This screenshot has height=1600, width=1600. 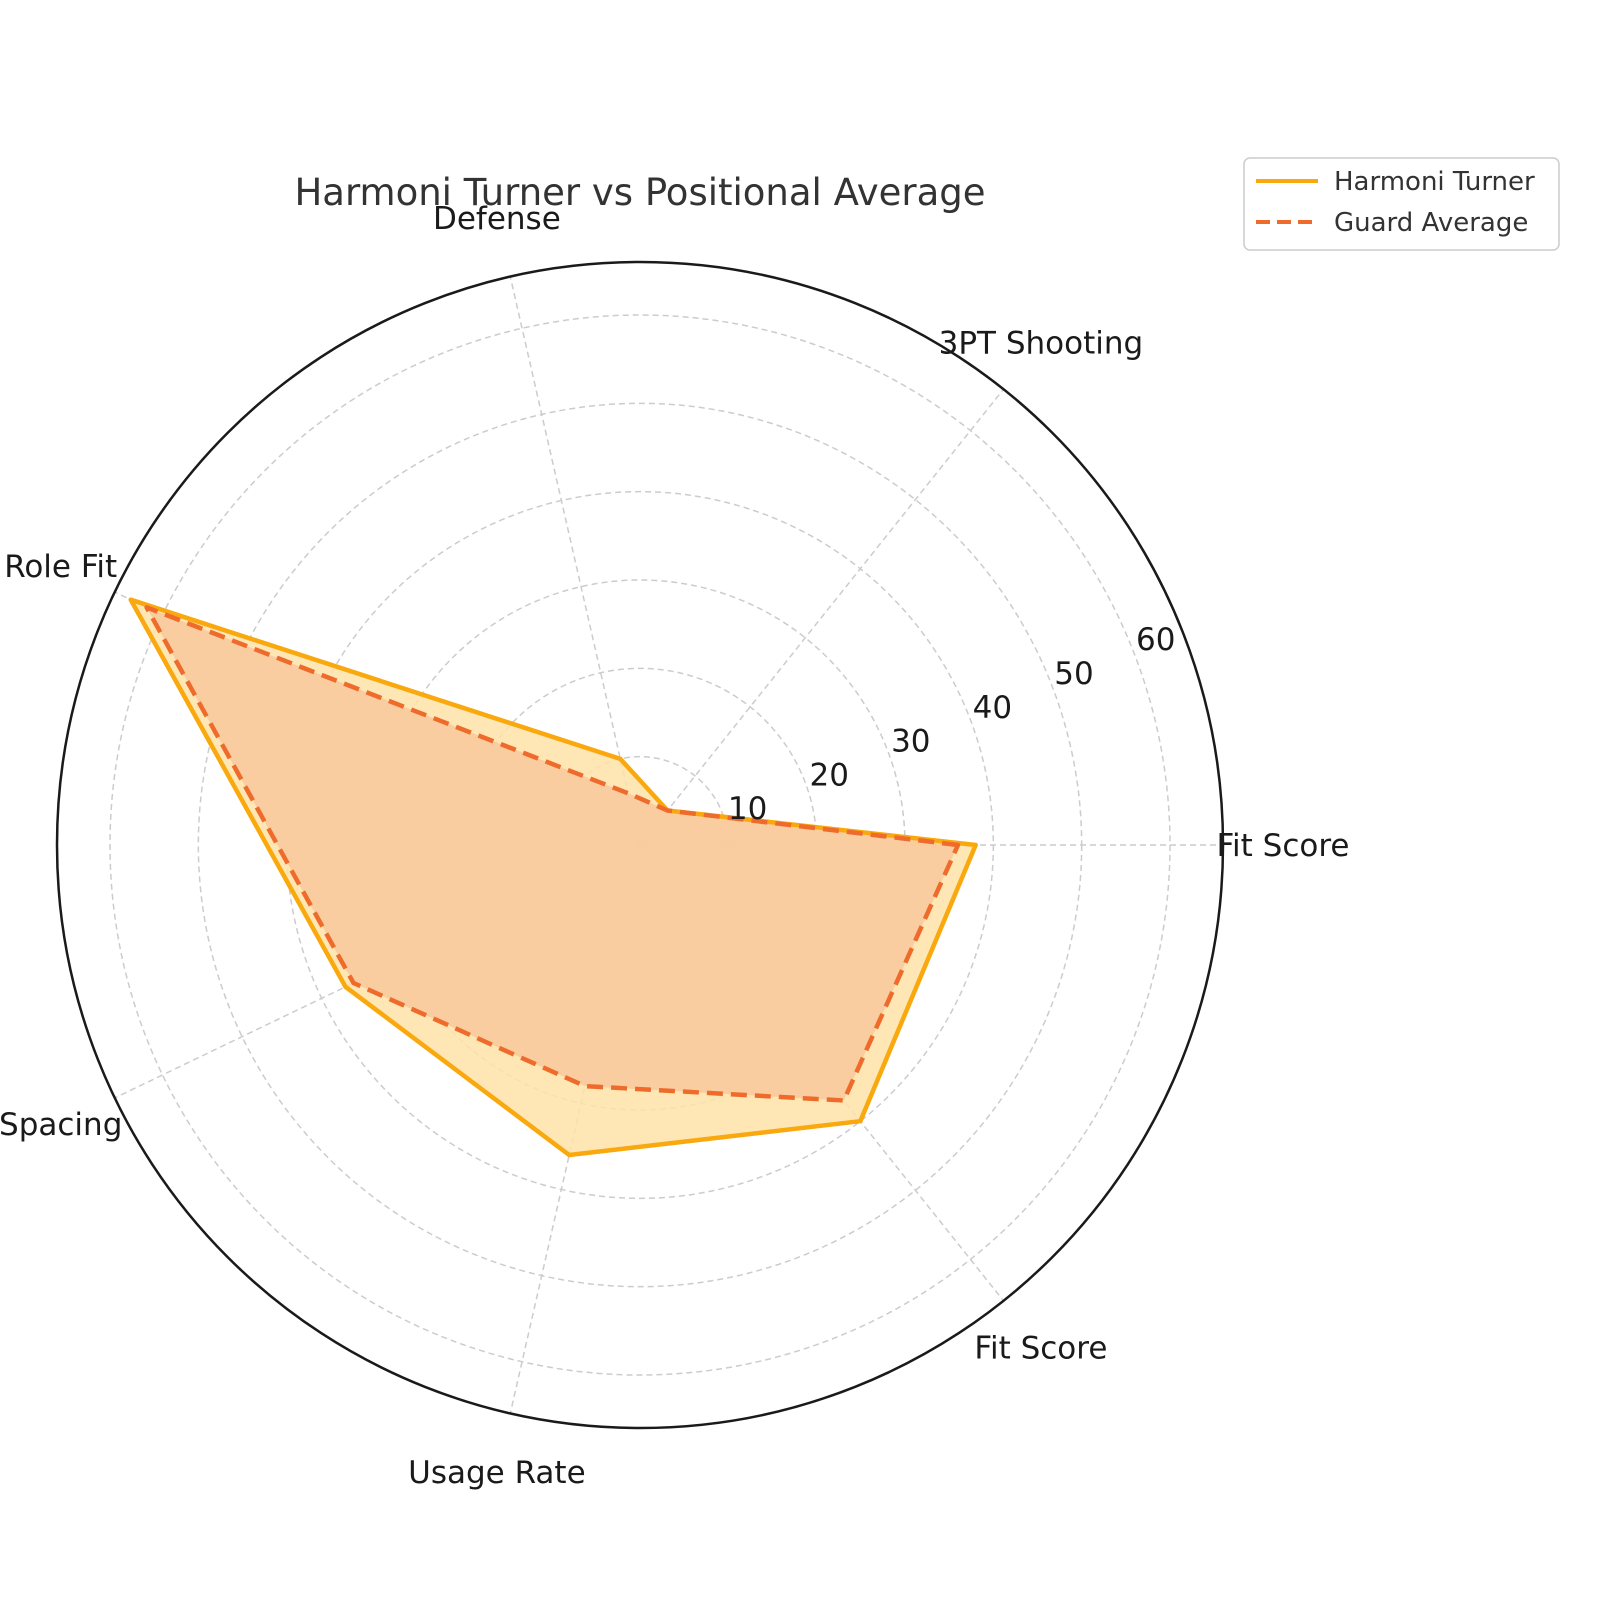 I want to click on radial-tick-label: 50, so click(x=1073, y=674).